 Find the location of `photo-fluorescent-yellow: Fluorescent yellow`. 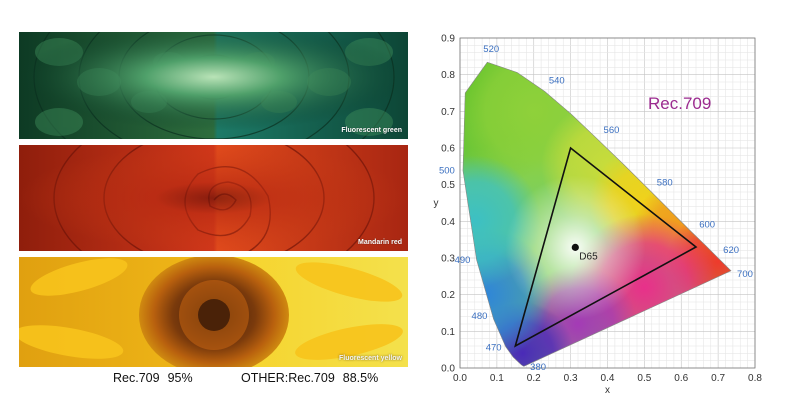

photo-fluorescent-yellow: Fluorescent yellow is located at coordinates (213, 312).